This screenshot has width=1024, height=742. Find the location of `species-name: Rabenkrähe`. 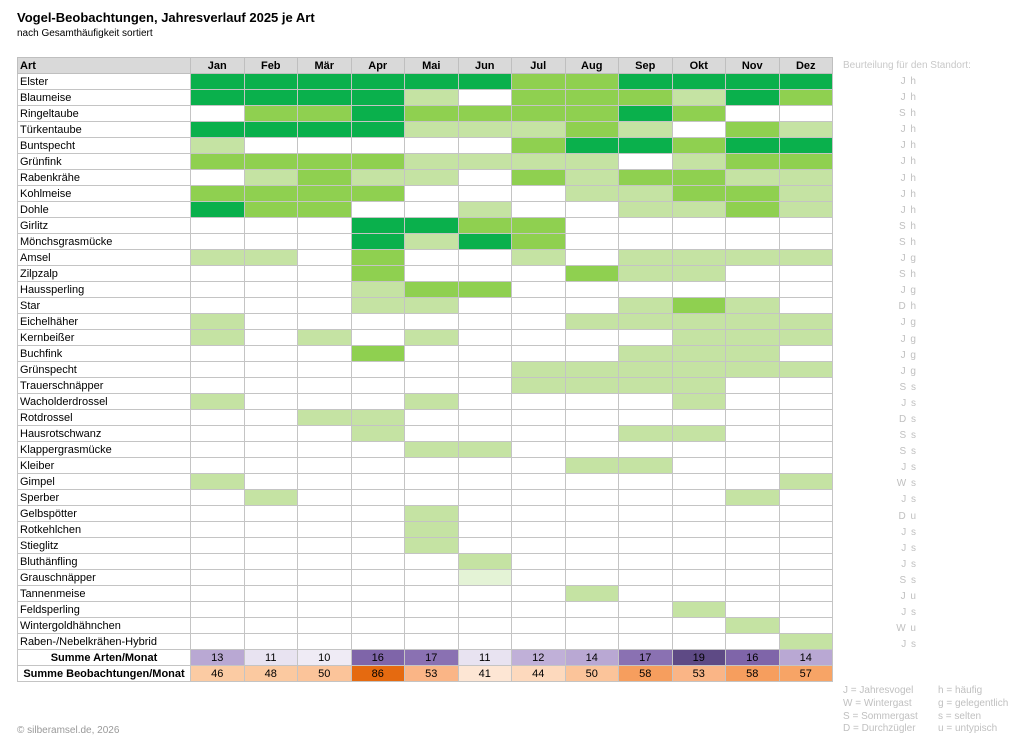

species-name: Rabenkrähe is located at coordinates (104, 177).